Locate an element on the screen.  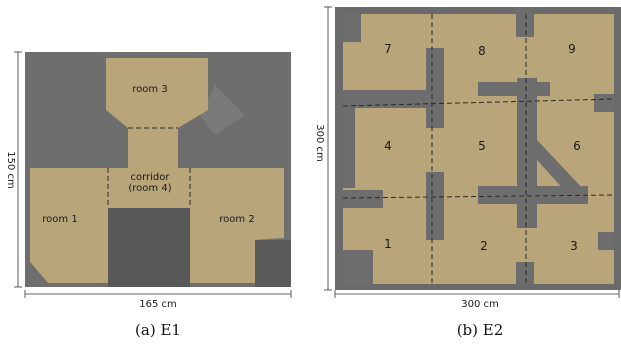
e1-room-2-label: room 2 is located at coordinates (236, 219).